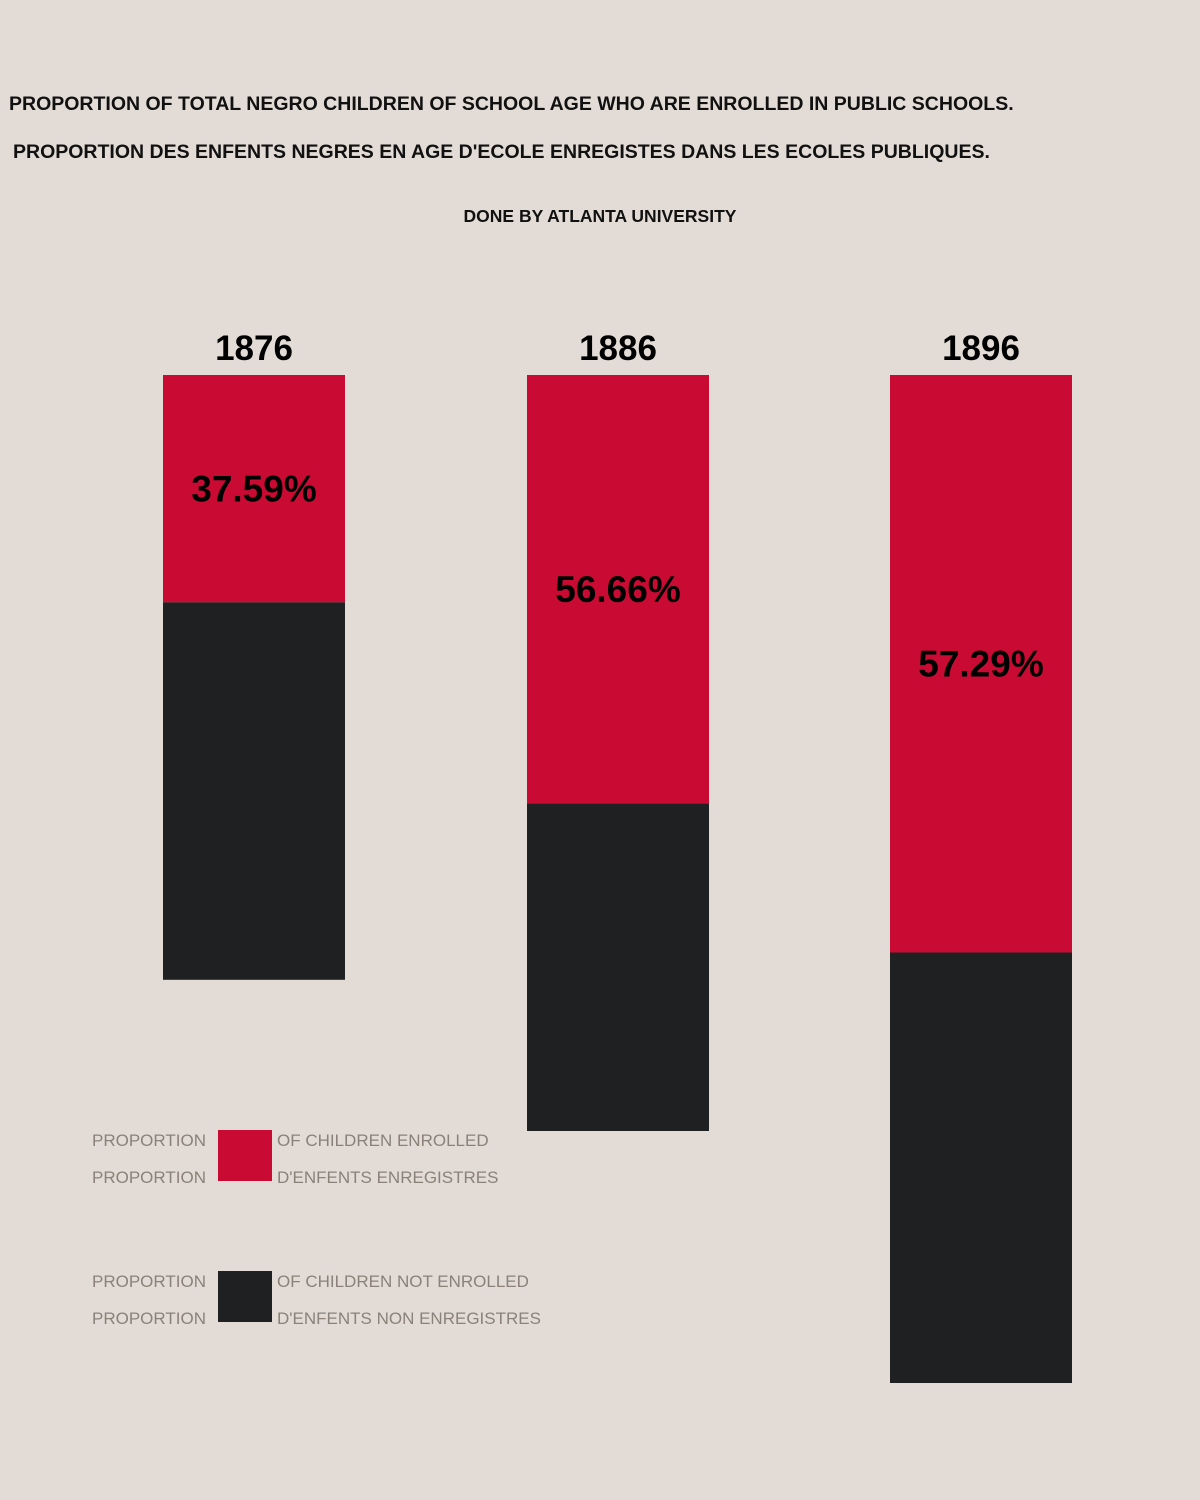  I want to click on year-label-1896: 1896, so click(981, 348).